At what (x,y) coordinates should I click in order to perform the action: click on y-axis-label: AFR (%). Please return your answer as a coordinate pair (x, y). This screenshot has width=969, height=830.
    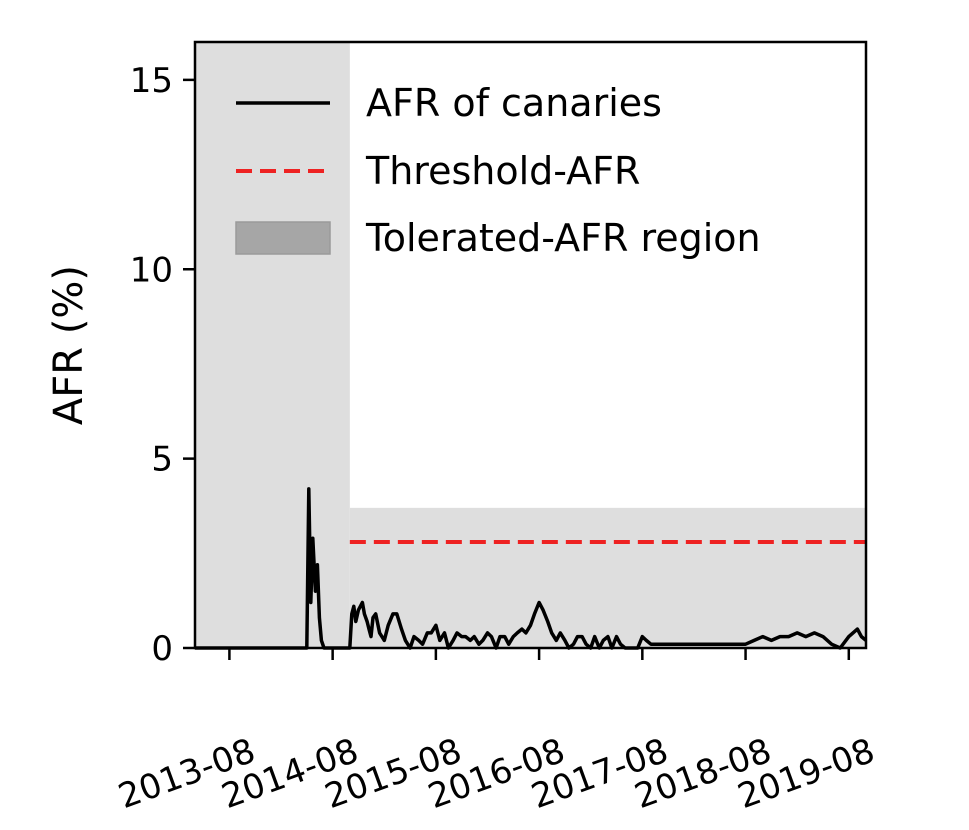
    Looking at the image, I should click on (69, 345).